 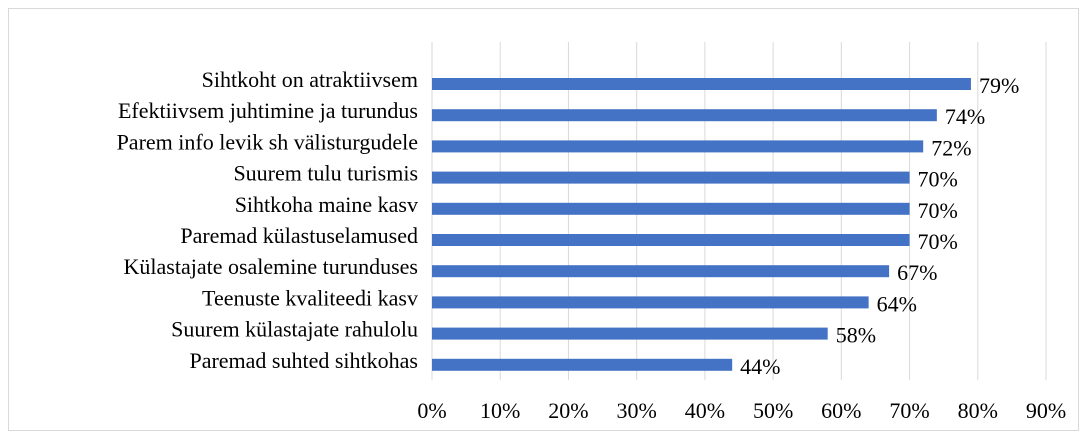 I want to click on x-tick-label: 60%, so click(x=841, y=410).